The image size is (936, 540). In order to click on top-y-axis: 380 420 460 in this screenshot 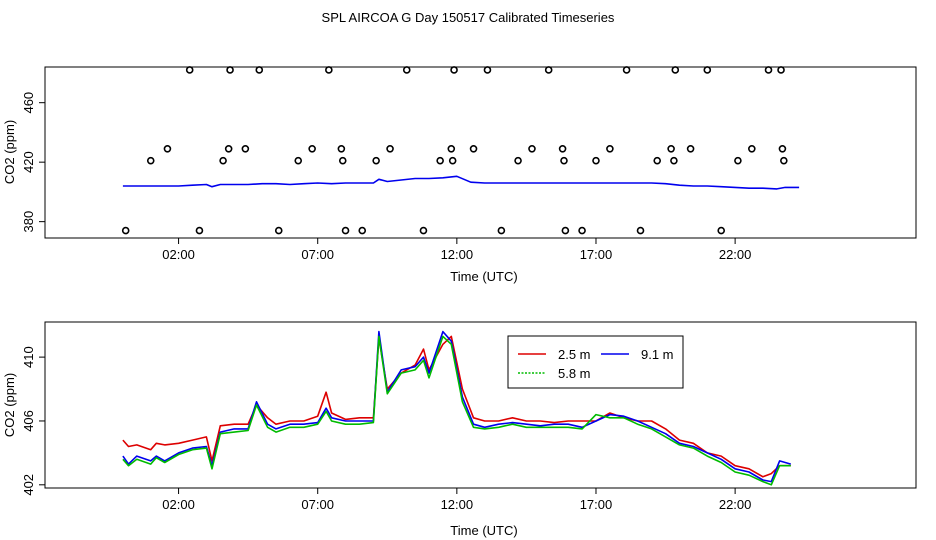, I will do `click(33, 162)`.